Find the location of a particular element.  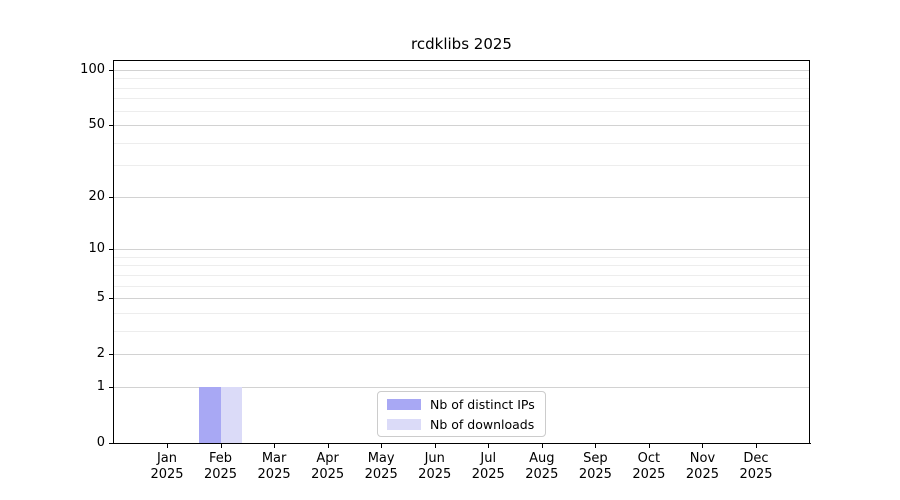

x-axis-tick-label: Sep 2025 is located at coordinates (595, 466).